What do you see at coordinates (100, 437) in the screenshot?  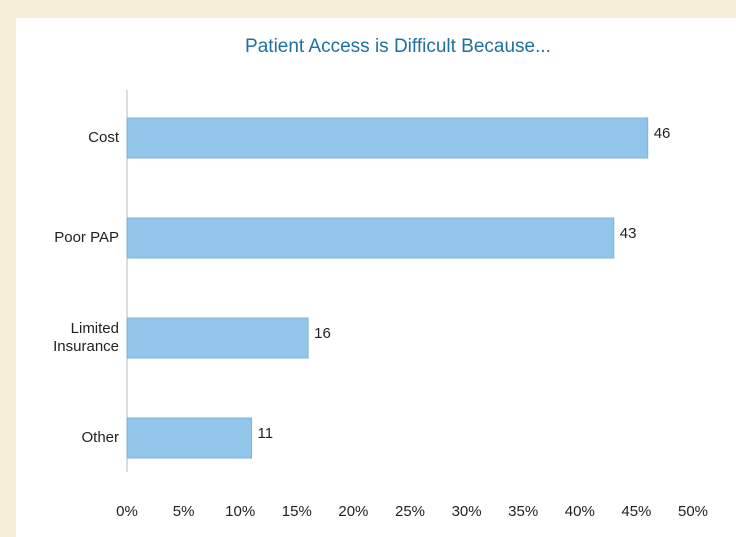 I see `y-tick-label: Other` at bounding box center [100, 437].